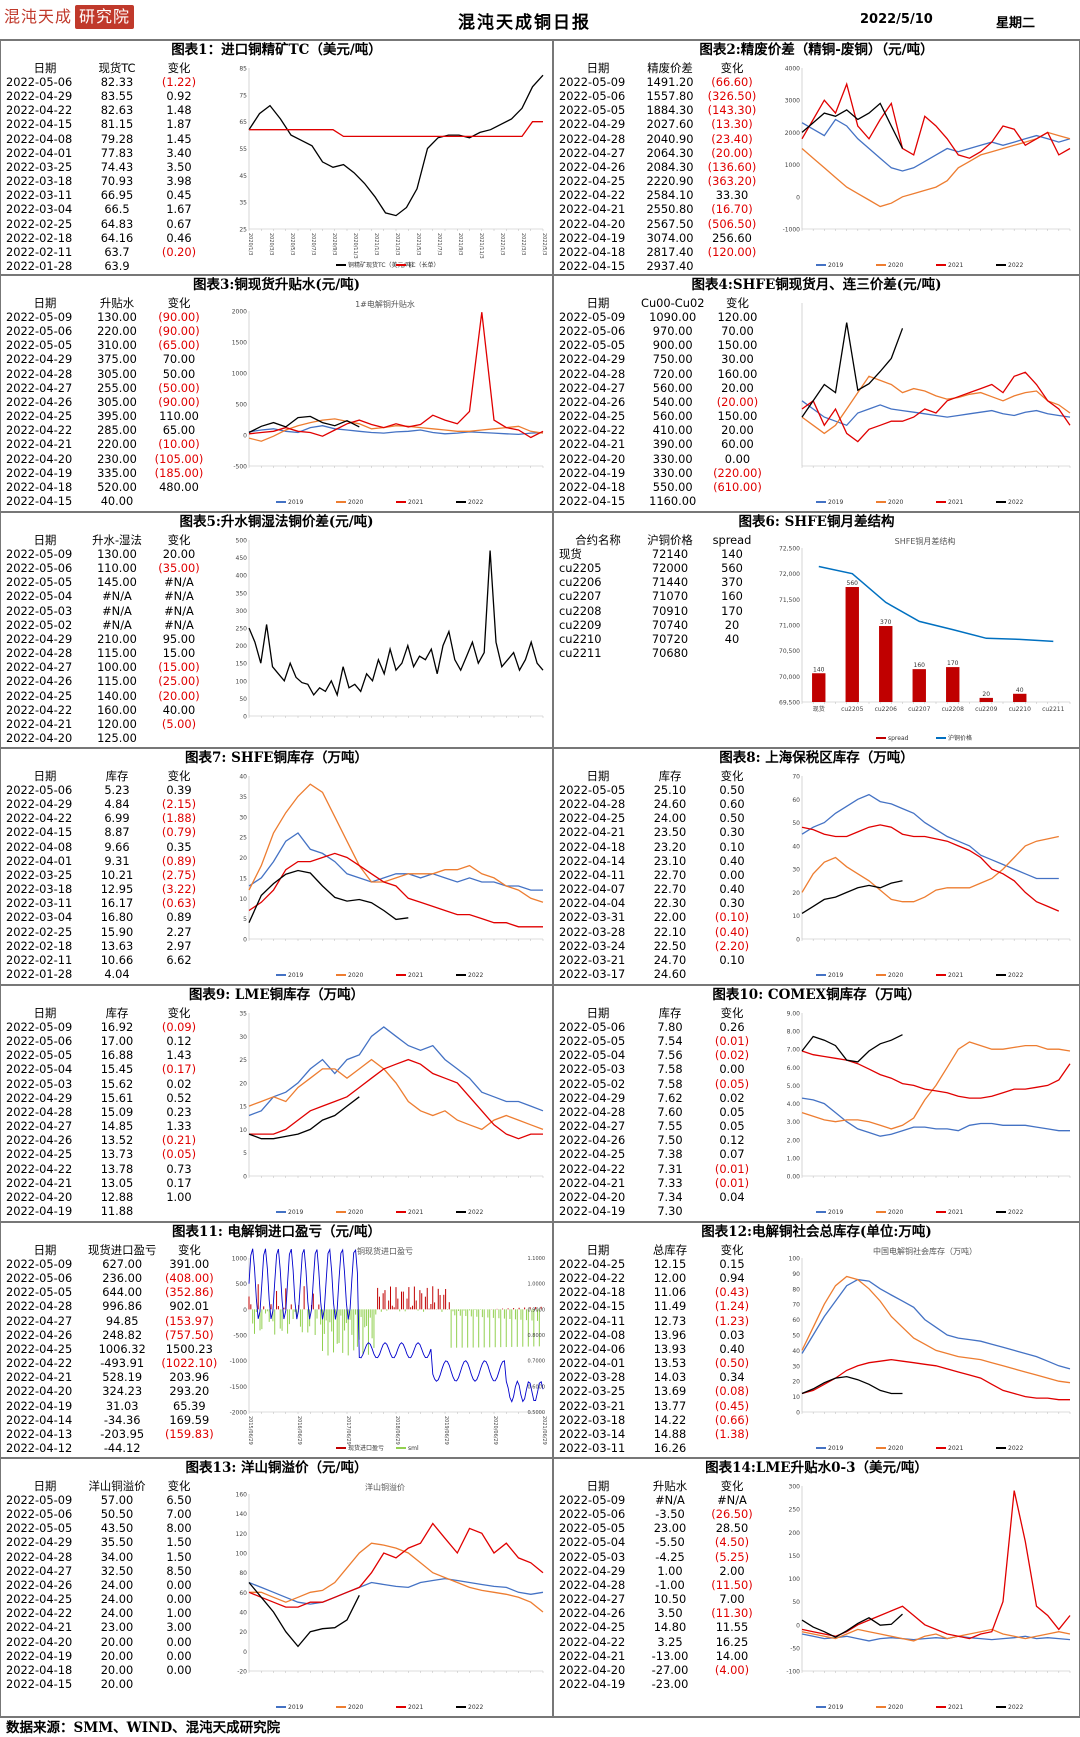 Image resolution: width=1080 pixels, height=1737 pixels. What do you see at coordinates (107, 487) in the screenshot?
I see `table-row: 2022-04-18 520.00 480.00` at bounding box center [107, 487].